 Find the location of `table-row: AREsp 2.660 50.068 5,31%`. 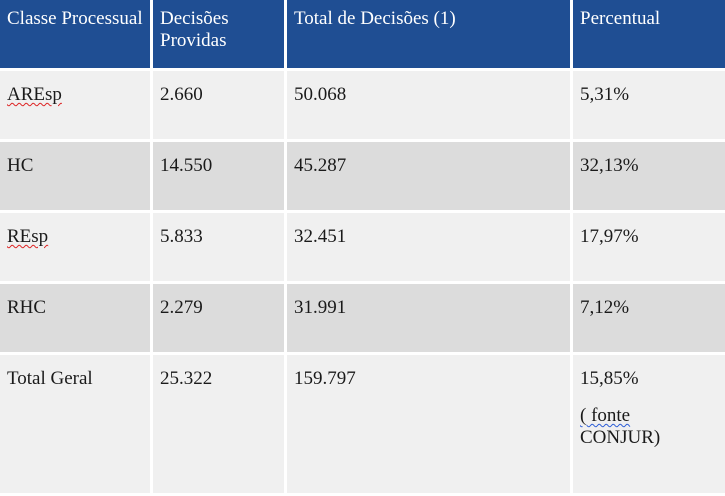

table-row: AREsp 2.660 50.068 5,31% is located at coordinates (362, 105).